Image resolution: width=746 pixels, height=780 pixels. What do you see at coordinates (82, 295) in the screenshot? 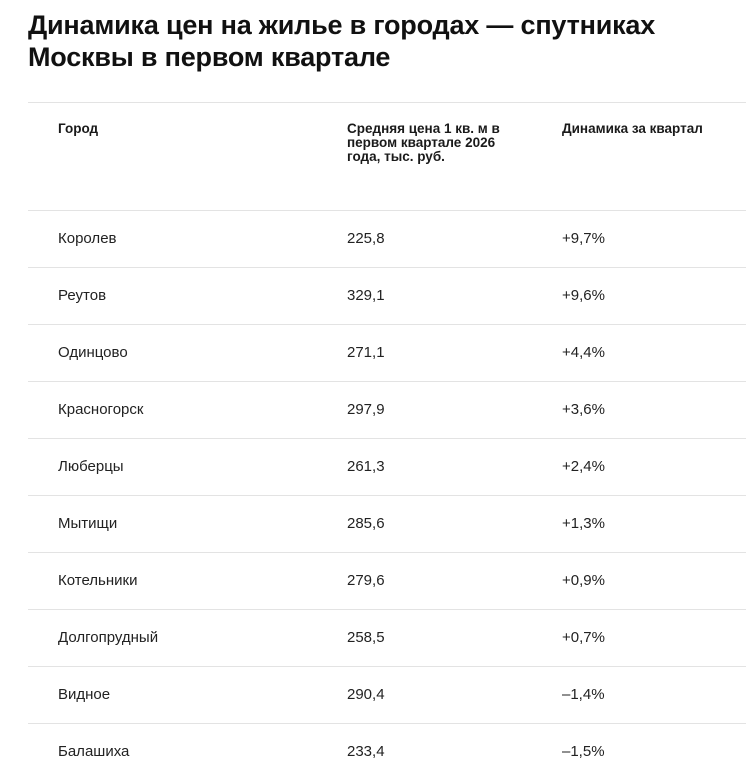
I see `city-cell: Реутов` at bounding box center [82, 295].